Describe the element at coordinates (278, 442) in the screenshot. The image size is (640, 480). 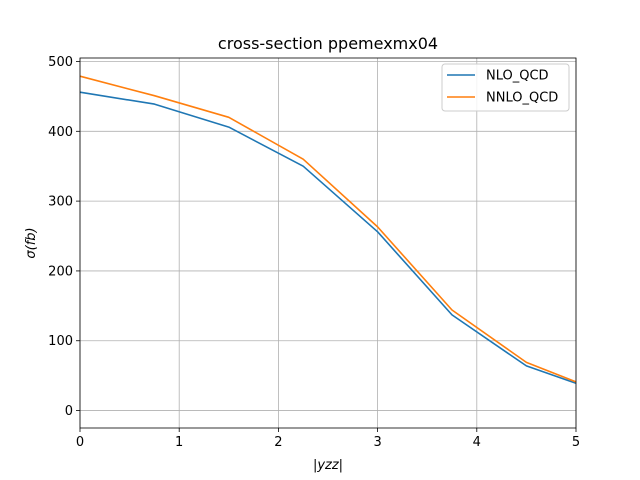
I see `x-tick-label: 2` at that location.